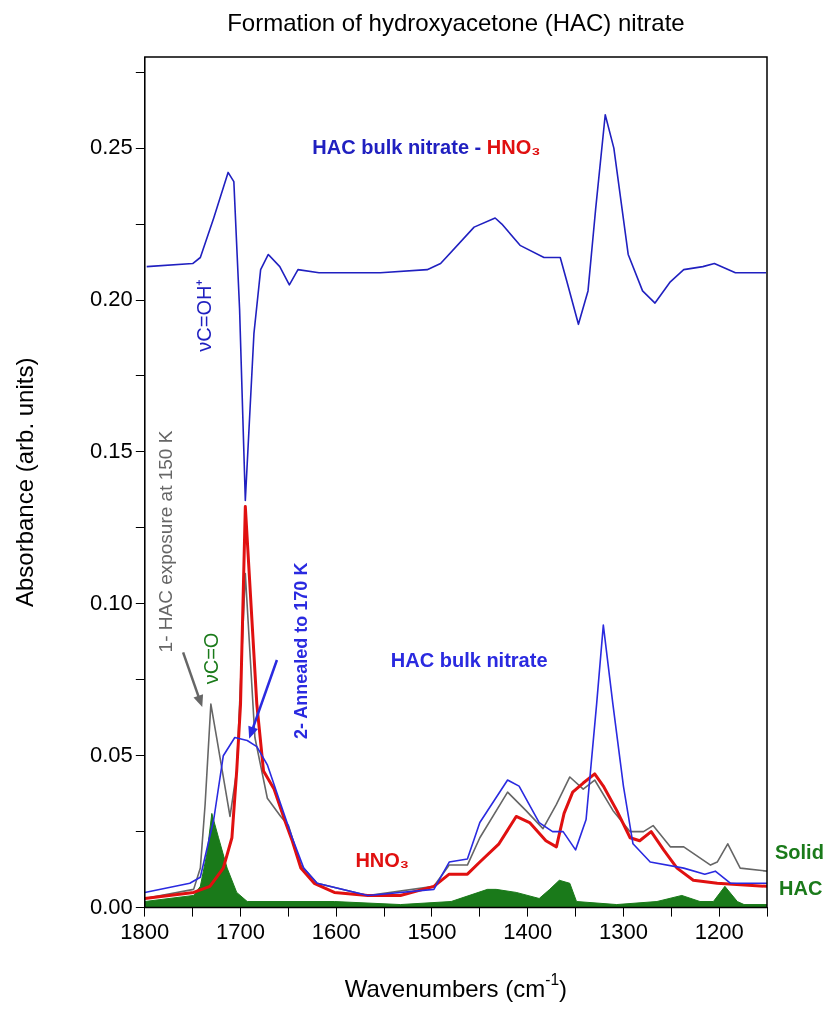 This screenshot has width=833, height=1019. What do you see at coordinates (166, 541) in the screenshot?
I see `text: 1- HAC exposure at 150 K` at bounding box center [166, 541].